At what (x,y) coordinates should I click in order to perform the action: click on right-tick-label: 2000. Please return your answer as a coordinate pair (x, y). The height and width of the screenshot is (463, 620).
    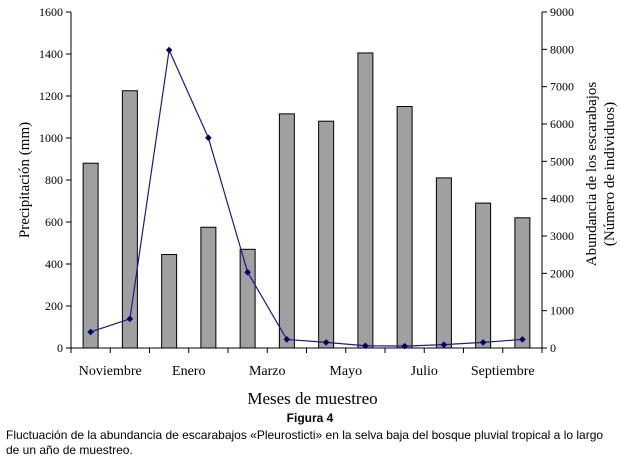
    Looking at the image, I should click on (562, 273).